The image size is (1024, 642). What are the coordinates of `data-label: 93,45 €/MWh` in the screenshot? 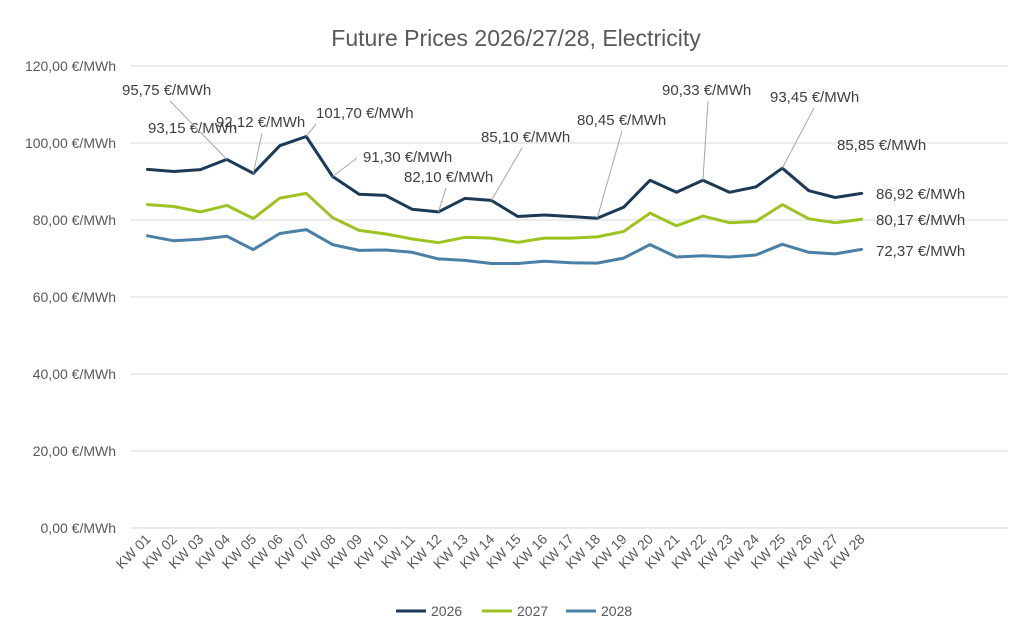 It's located at (814, 97).